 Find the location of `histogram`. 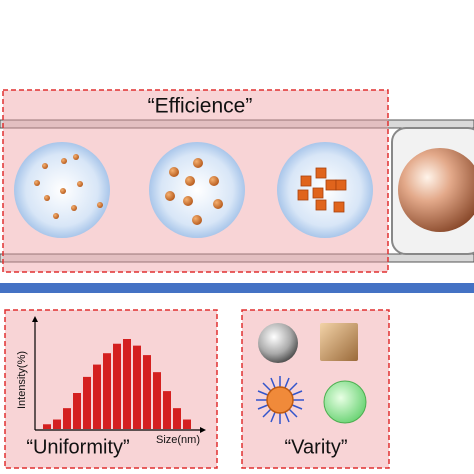

histogram is located at coordinates (119, 374).